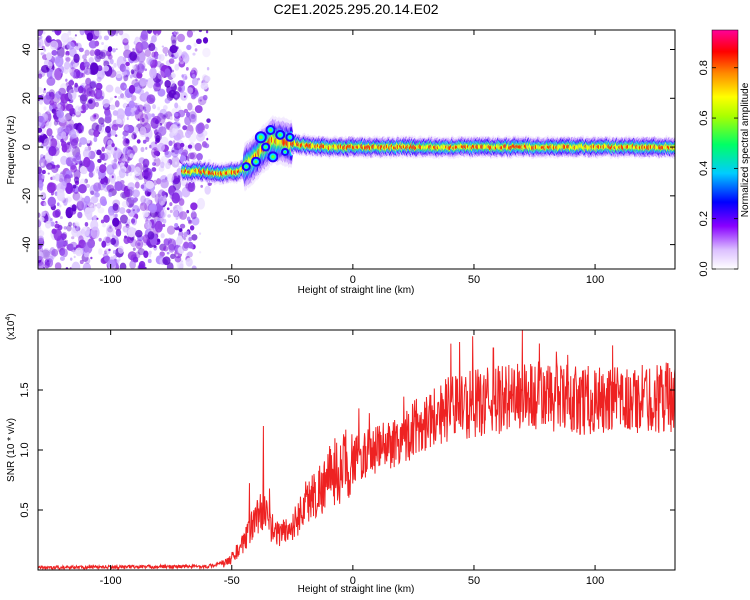 The width and height of the screenshot is (750, 600). What do you see at coordinates (27, 98) in the screenshot?
I see `spectrogram-y-tick-label: 20` at bounding box center [27, 98].